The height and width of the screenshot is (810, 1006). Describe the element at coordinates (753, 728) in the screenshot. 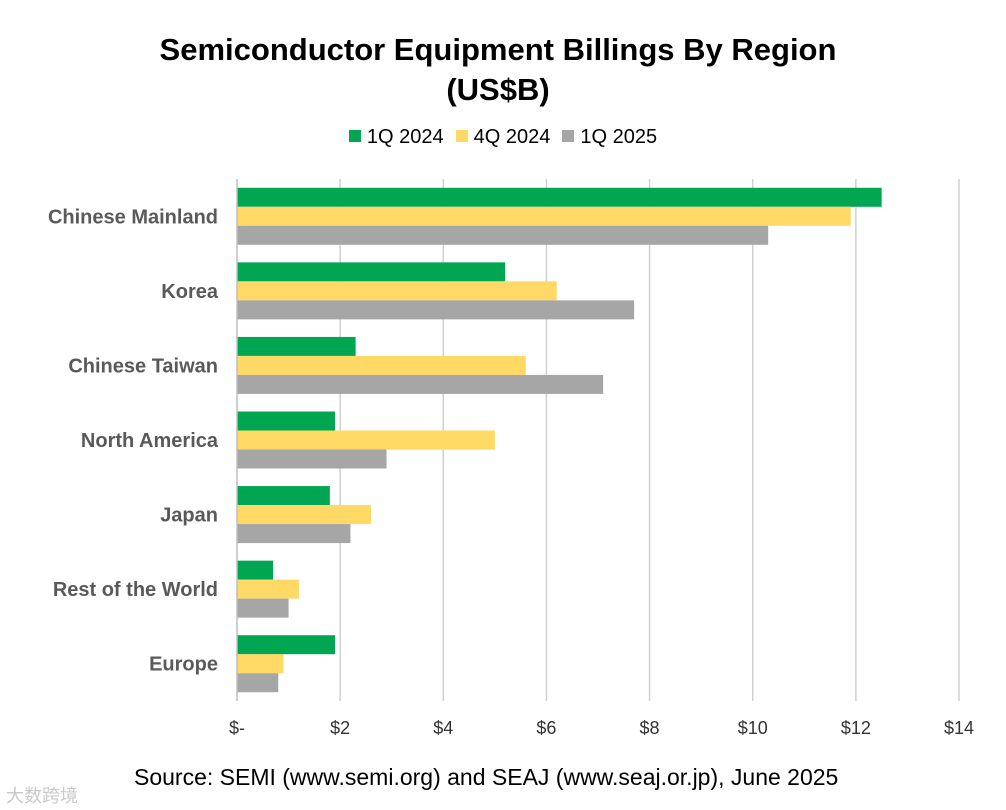

I see `x-tick-label: $10` at that location.